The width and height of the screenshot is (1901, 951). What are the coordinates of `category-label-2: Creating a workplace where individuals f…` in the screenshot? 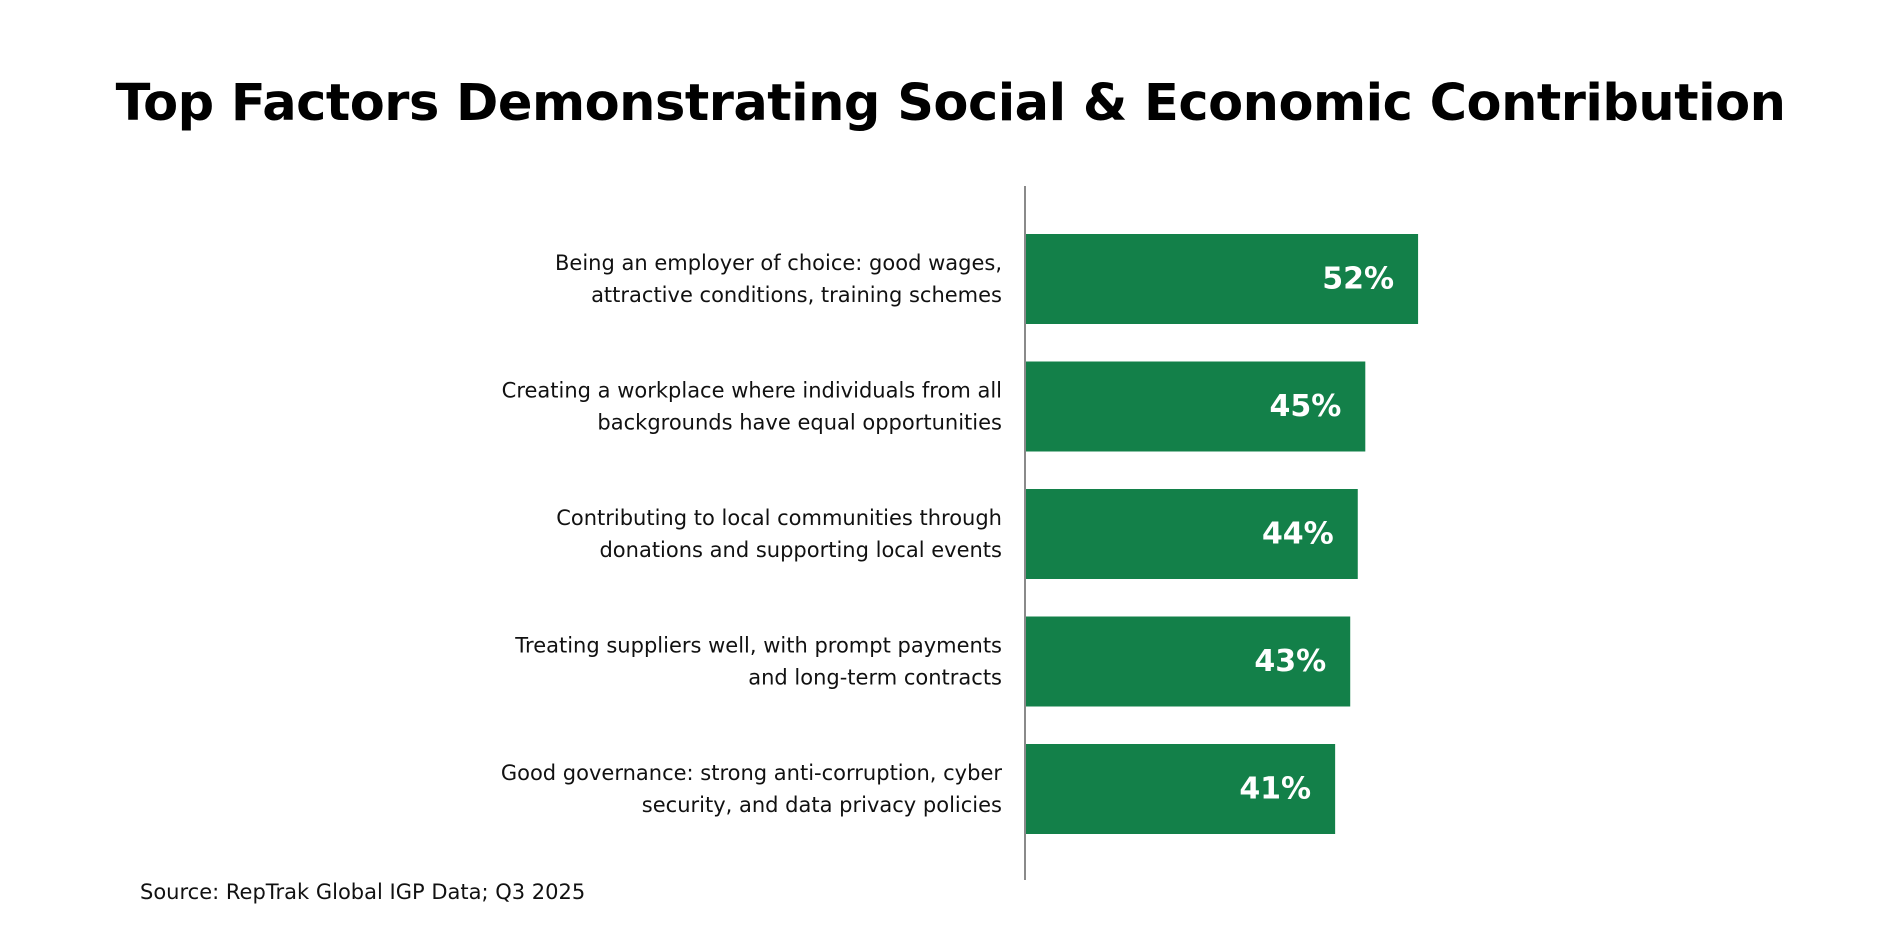 It's located at (752, 407).